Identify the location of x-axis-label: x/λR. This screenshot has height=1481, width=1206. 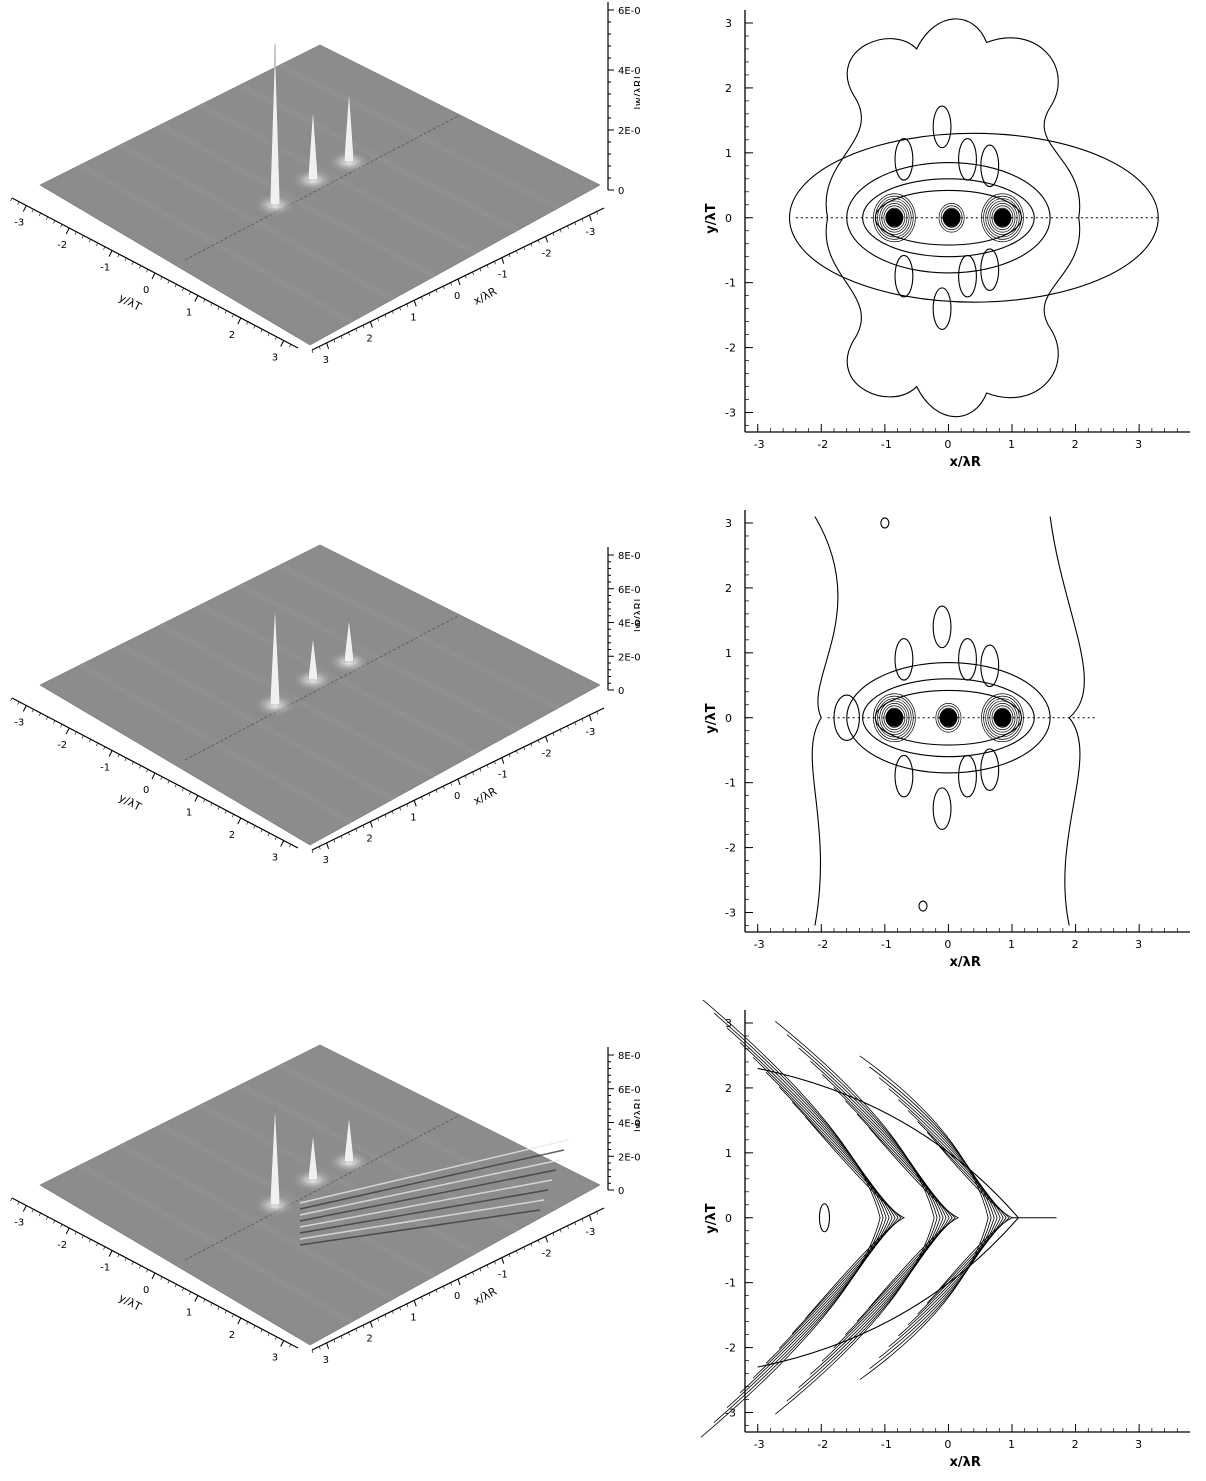
(485, 296).